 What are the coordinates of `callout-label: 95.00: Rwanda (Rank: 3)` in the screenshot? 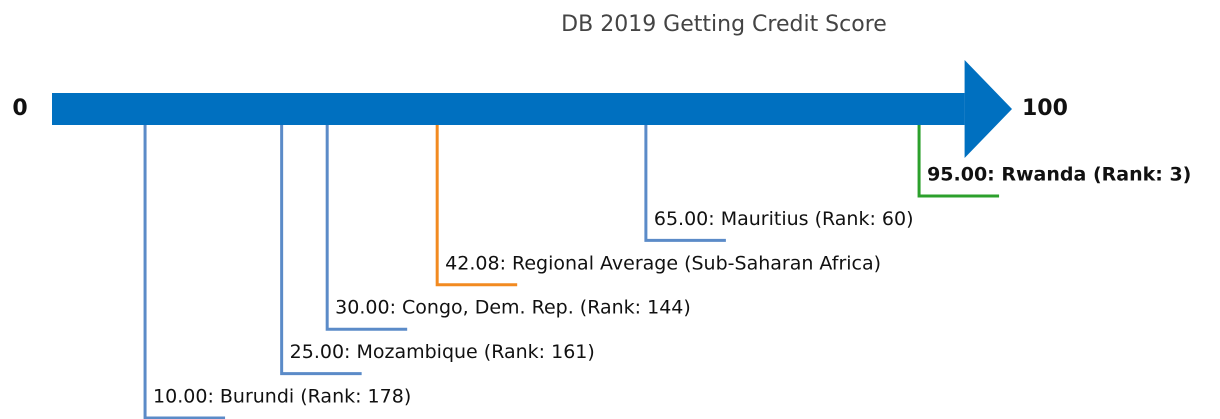 It's located at (1059, 175).